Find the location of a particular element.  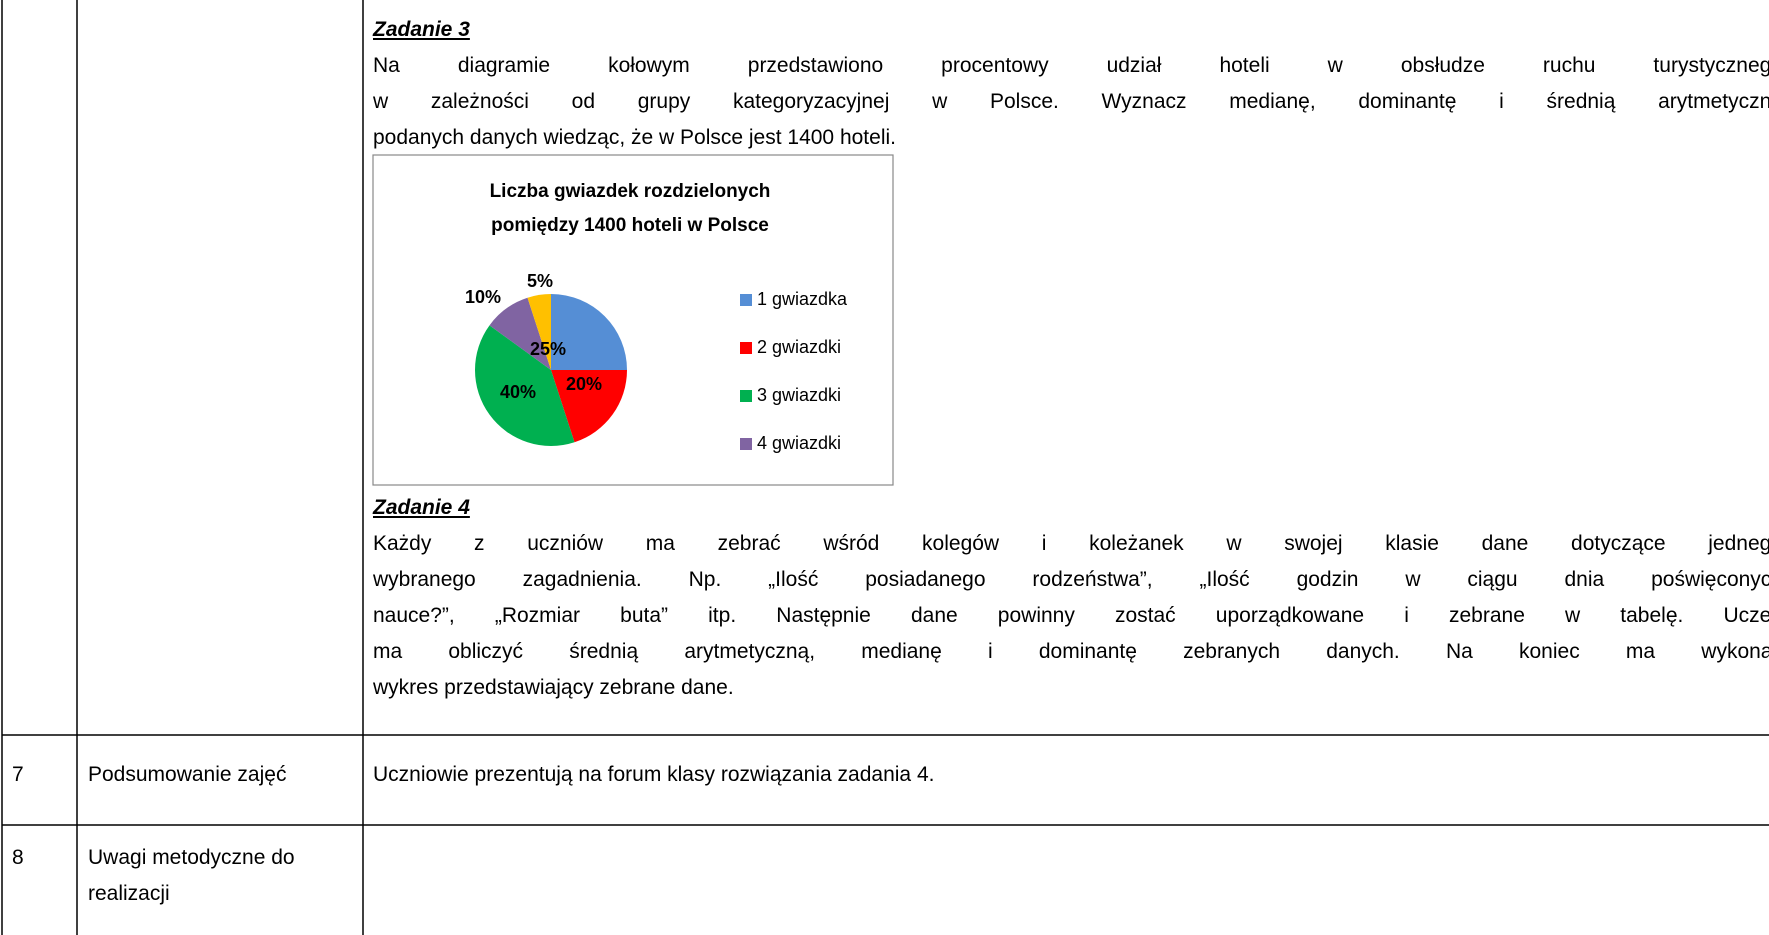

data-label: 20% is located at coordinates (584, 384).